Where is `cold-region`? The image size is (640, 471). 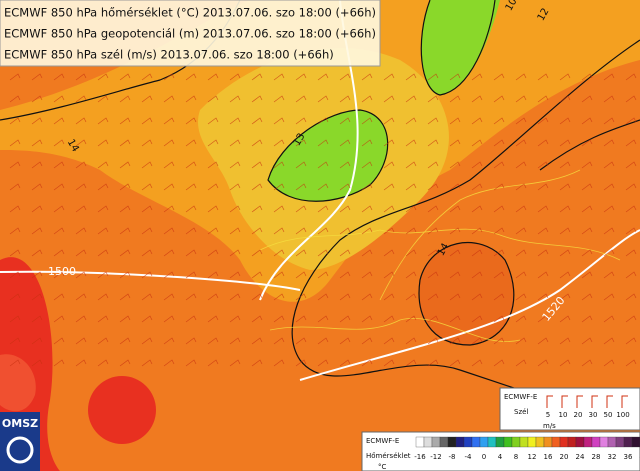
cold-region is located at coordinates (460, 47).